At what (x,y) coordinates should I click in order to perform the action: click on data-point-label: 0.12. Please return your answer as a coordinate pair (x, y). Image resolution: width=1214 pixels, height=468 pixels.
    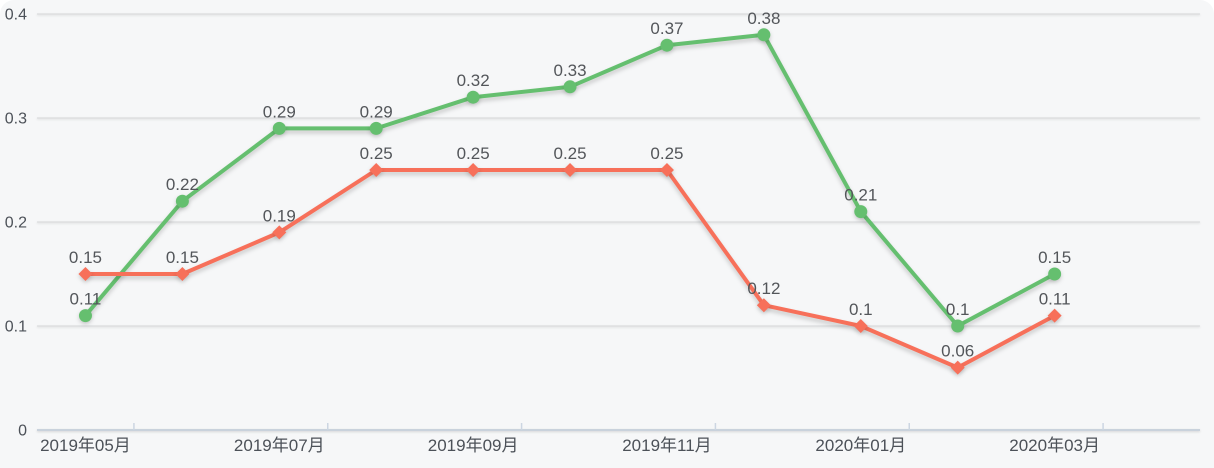
    Looking at the image, I should click on (763, 288).